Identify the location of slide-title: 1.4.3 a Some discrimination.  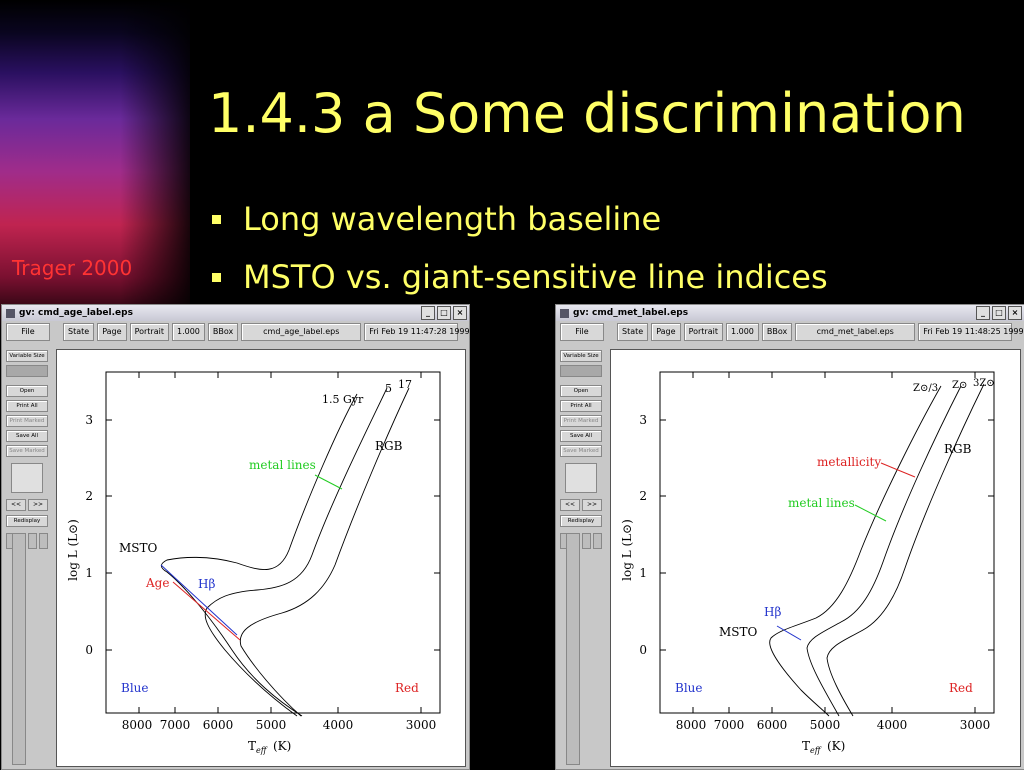
(587, 113).